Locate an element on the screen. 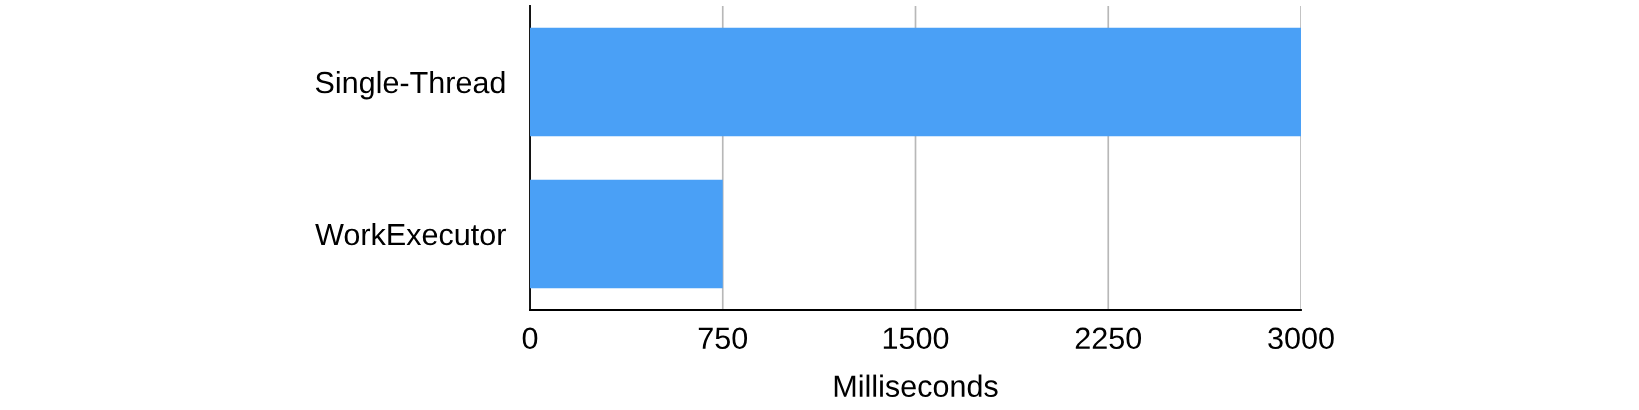 Image resolution: width=1639 pixels, height=410 pixels. x-tick-label: 2250 is located at coordinates (1108, 338).